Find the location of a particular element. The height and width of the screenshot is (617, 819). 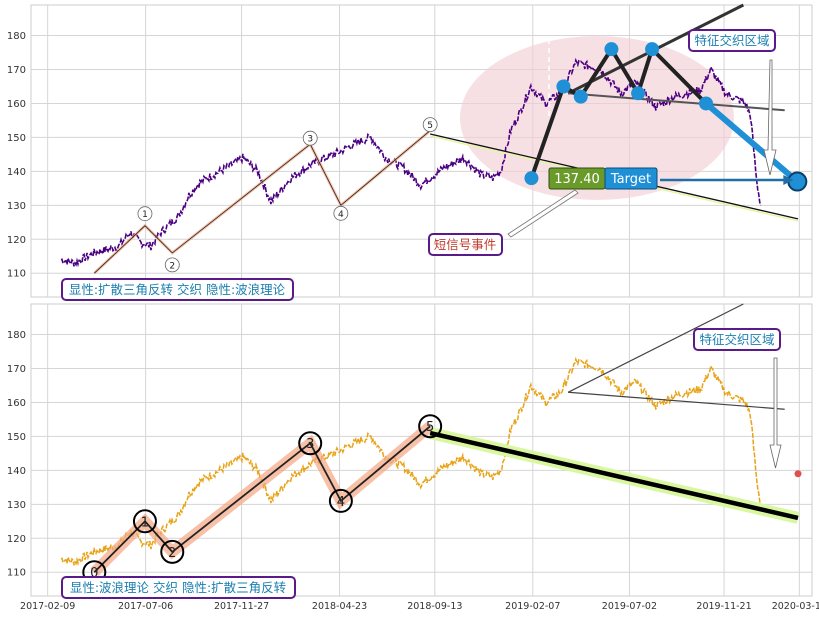

x-tick-label: 2017-02-09 is located at coordinates (47, 606).